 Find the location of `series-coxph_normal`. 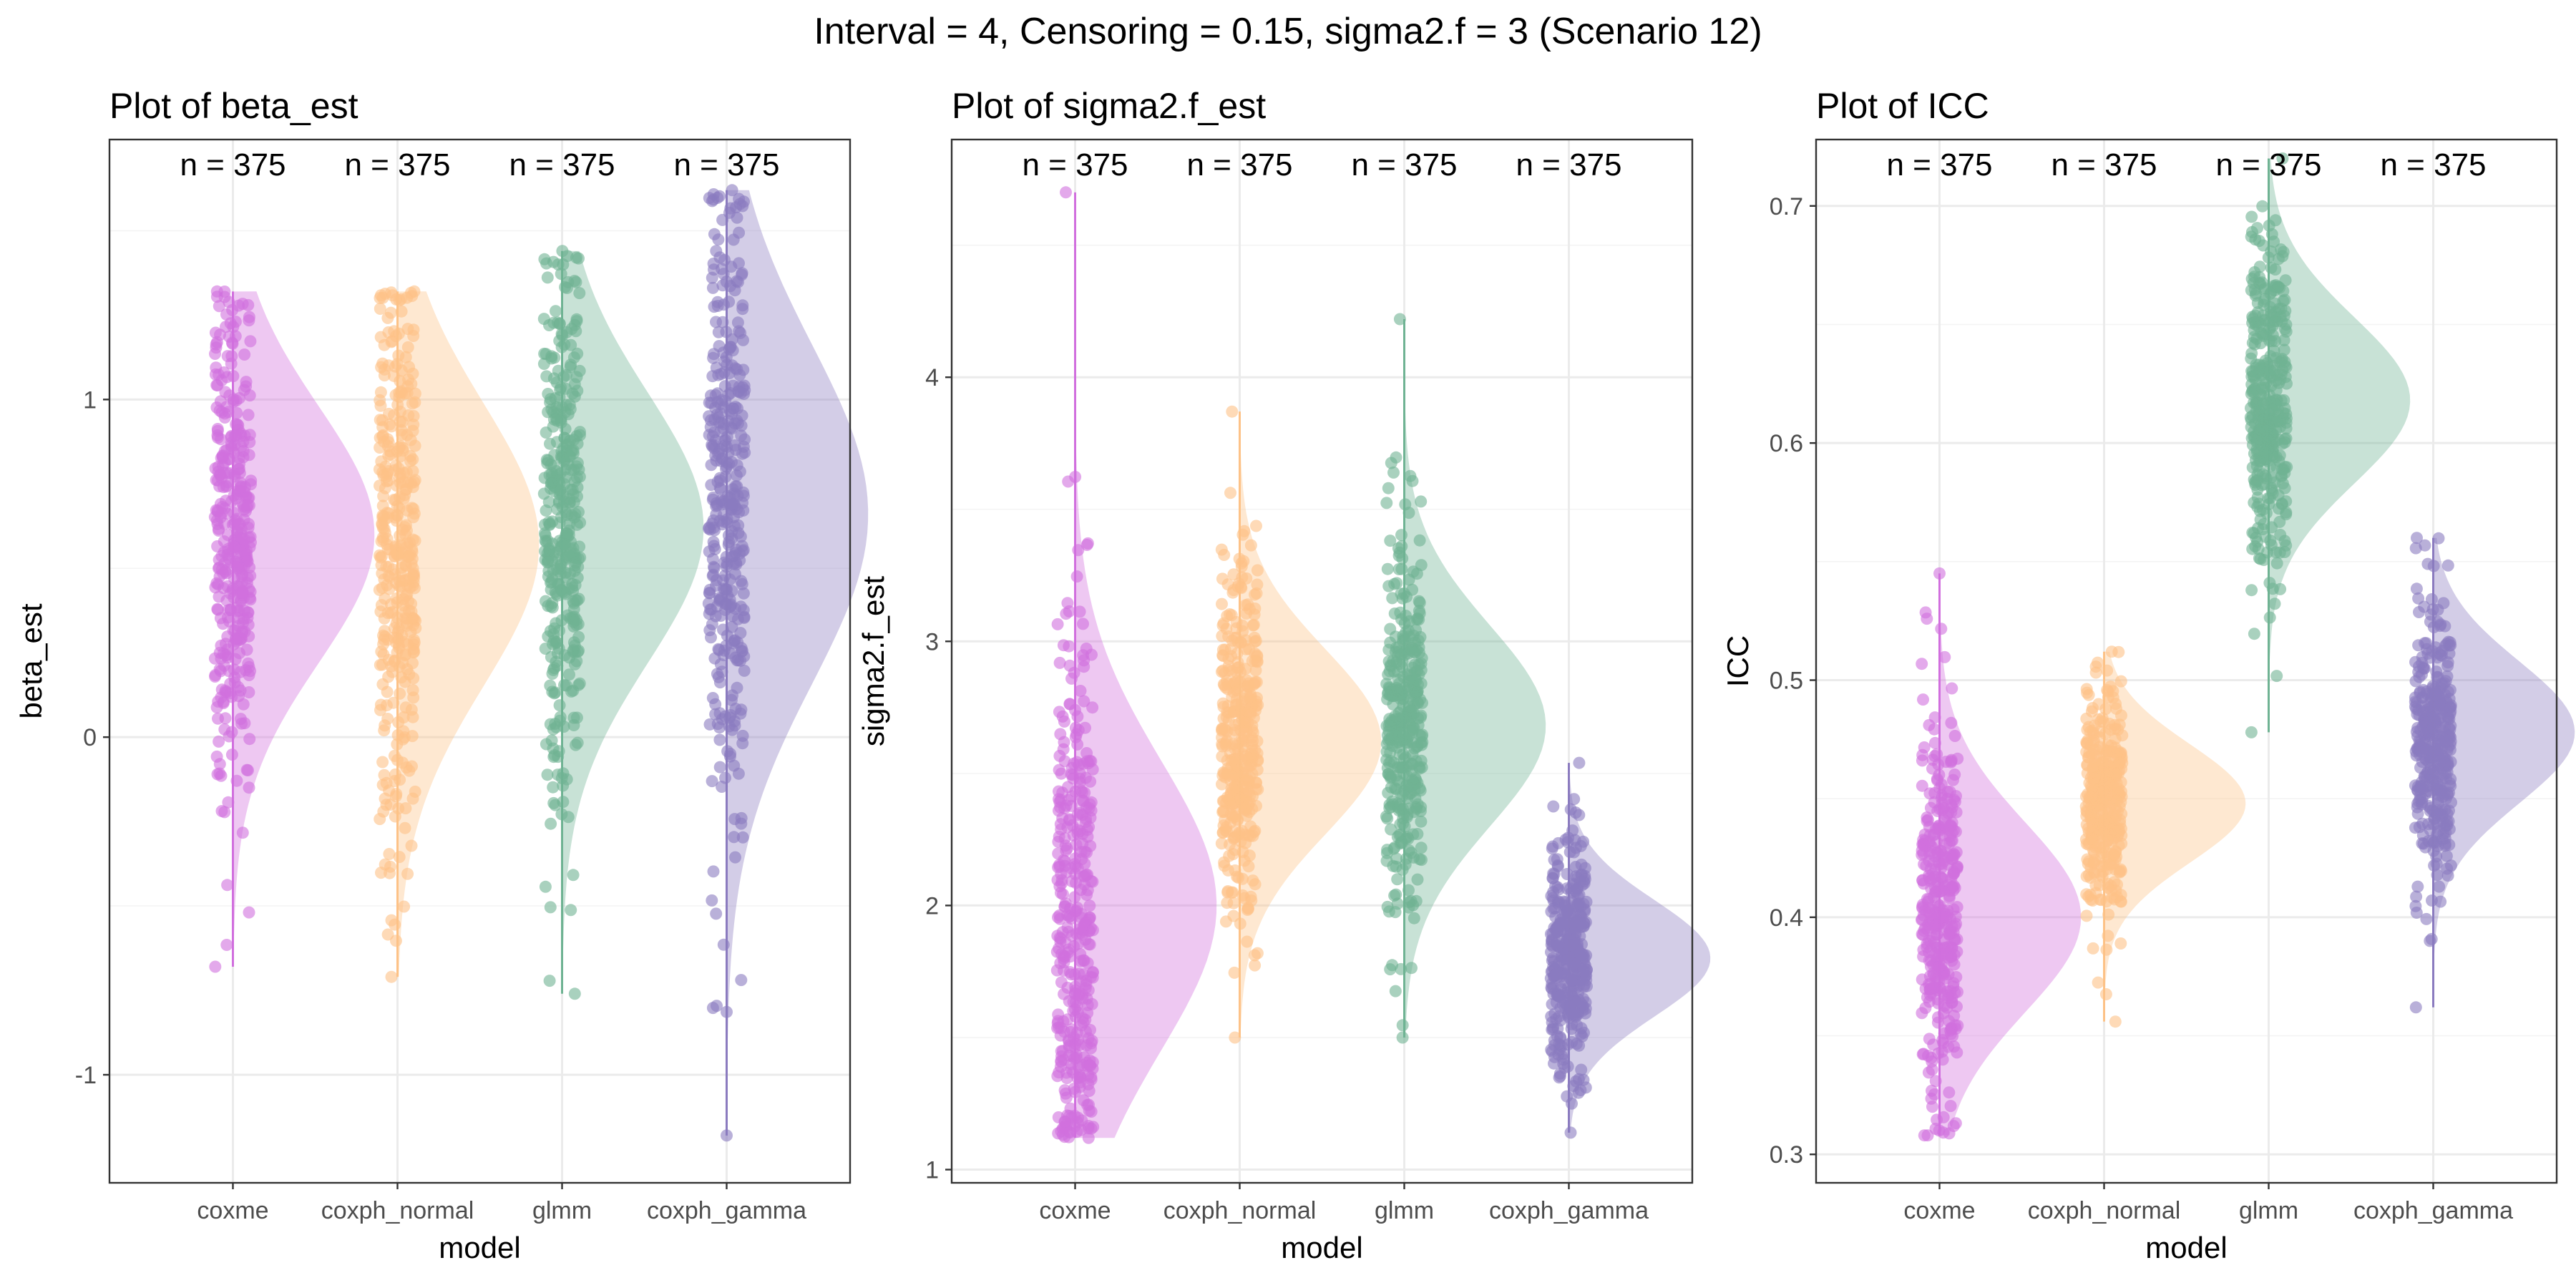

series-coxph_normal is located at coordinates (2162, 836).